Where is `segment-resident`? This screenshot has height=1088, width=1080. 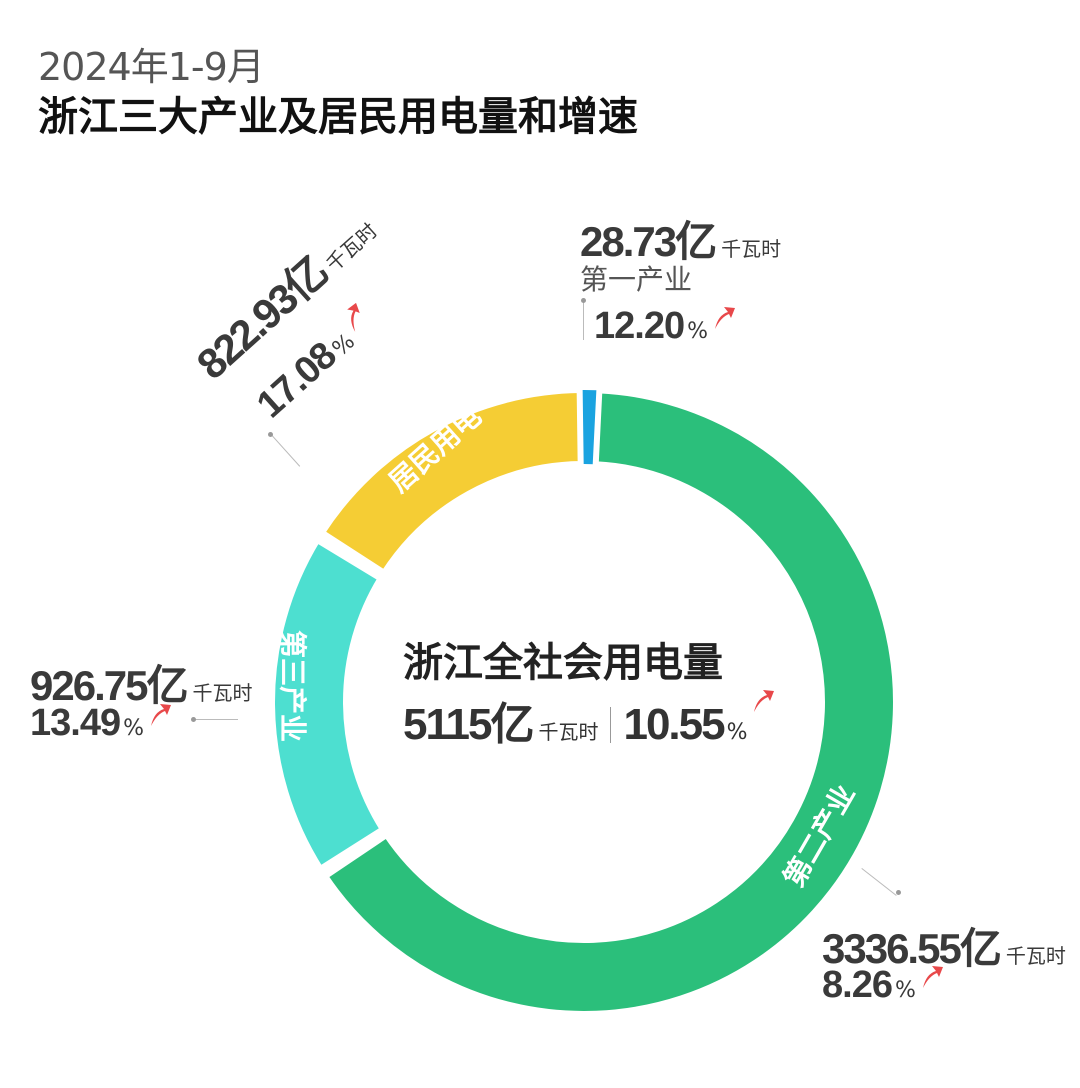
segment-resident is located at coordinates (451, 481).